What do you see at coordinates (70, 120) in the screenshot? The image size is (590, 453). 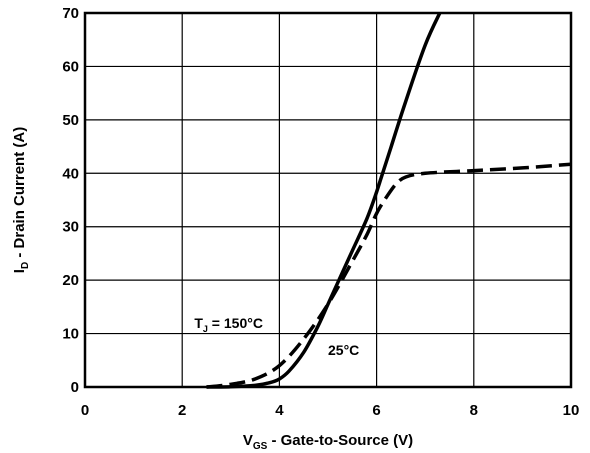 I see `y-tick-label: 50` at bounding box center [70, 120].